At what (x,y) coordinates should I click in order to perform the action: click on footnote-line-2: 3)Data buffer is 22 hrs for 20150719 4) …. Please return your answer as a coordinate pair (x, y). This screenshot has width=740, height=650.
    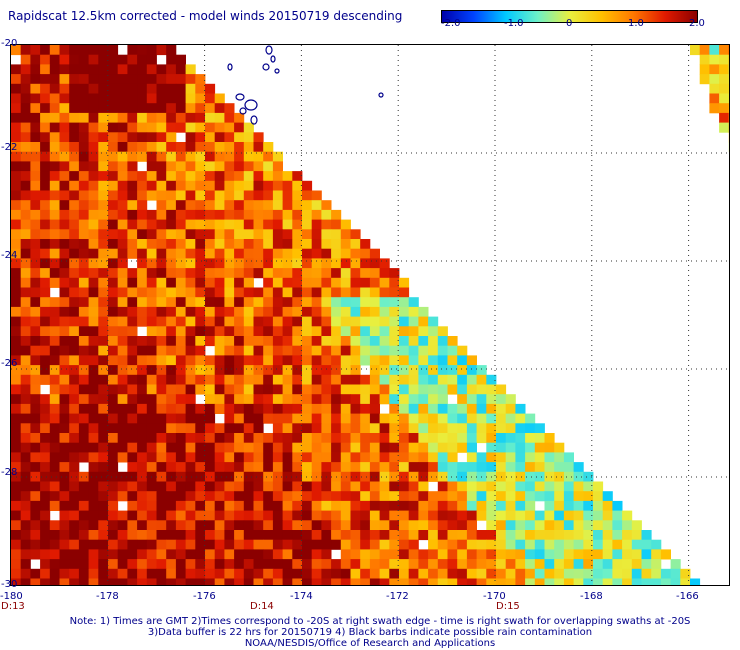
    Looking at the image, I should click on (370, 632).